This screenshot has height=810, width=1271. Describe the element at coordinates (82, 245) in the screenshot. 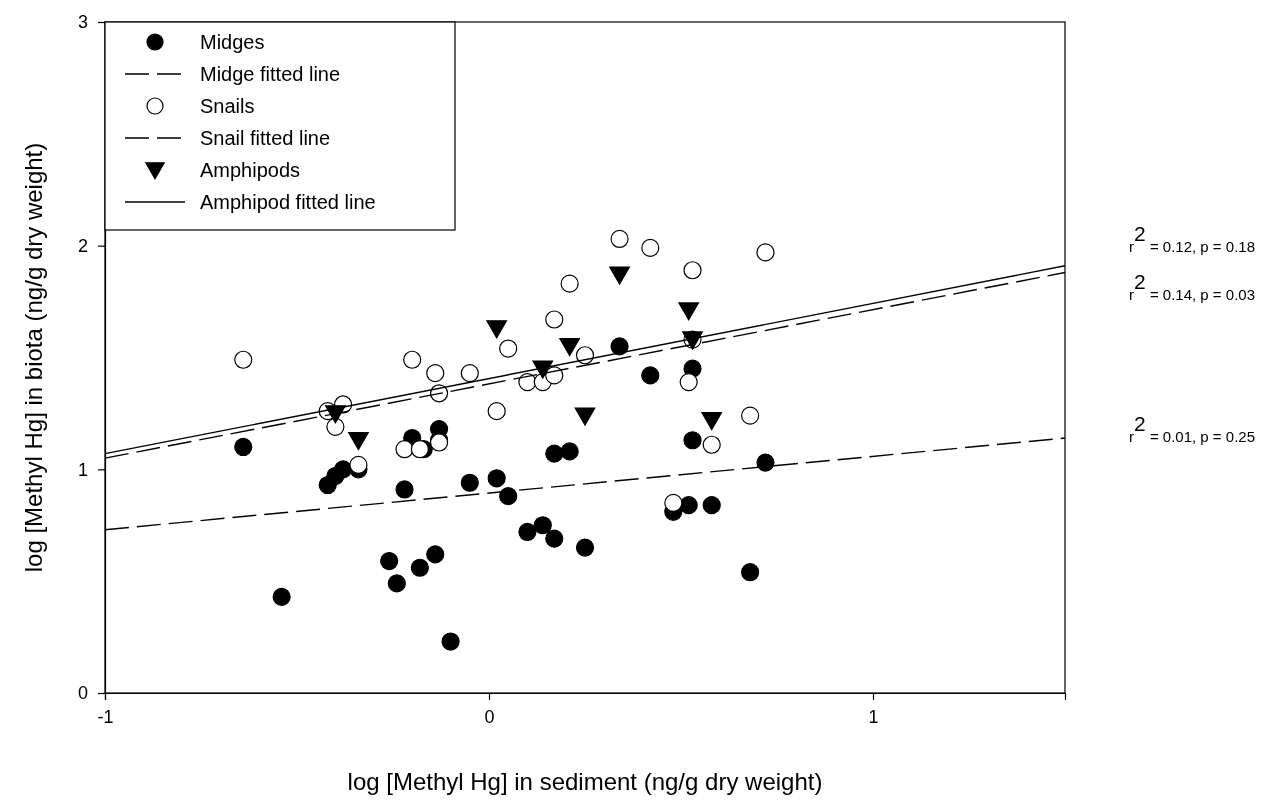

I see `y-tick-label: 2` at that location.